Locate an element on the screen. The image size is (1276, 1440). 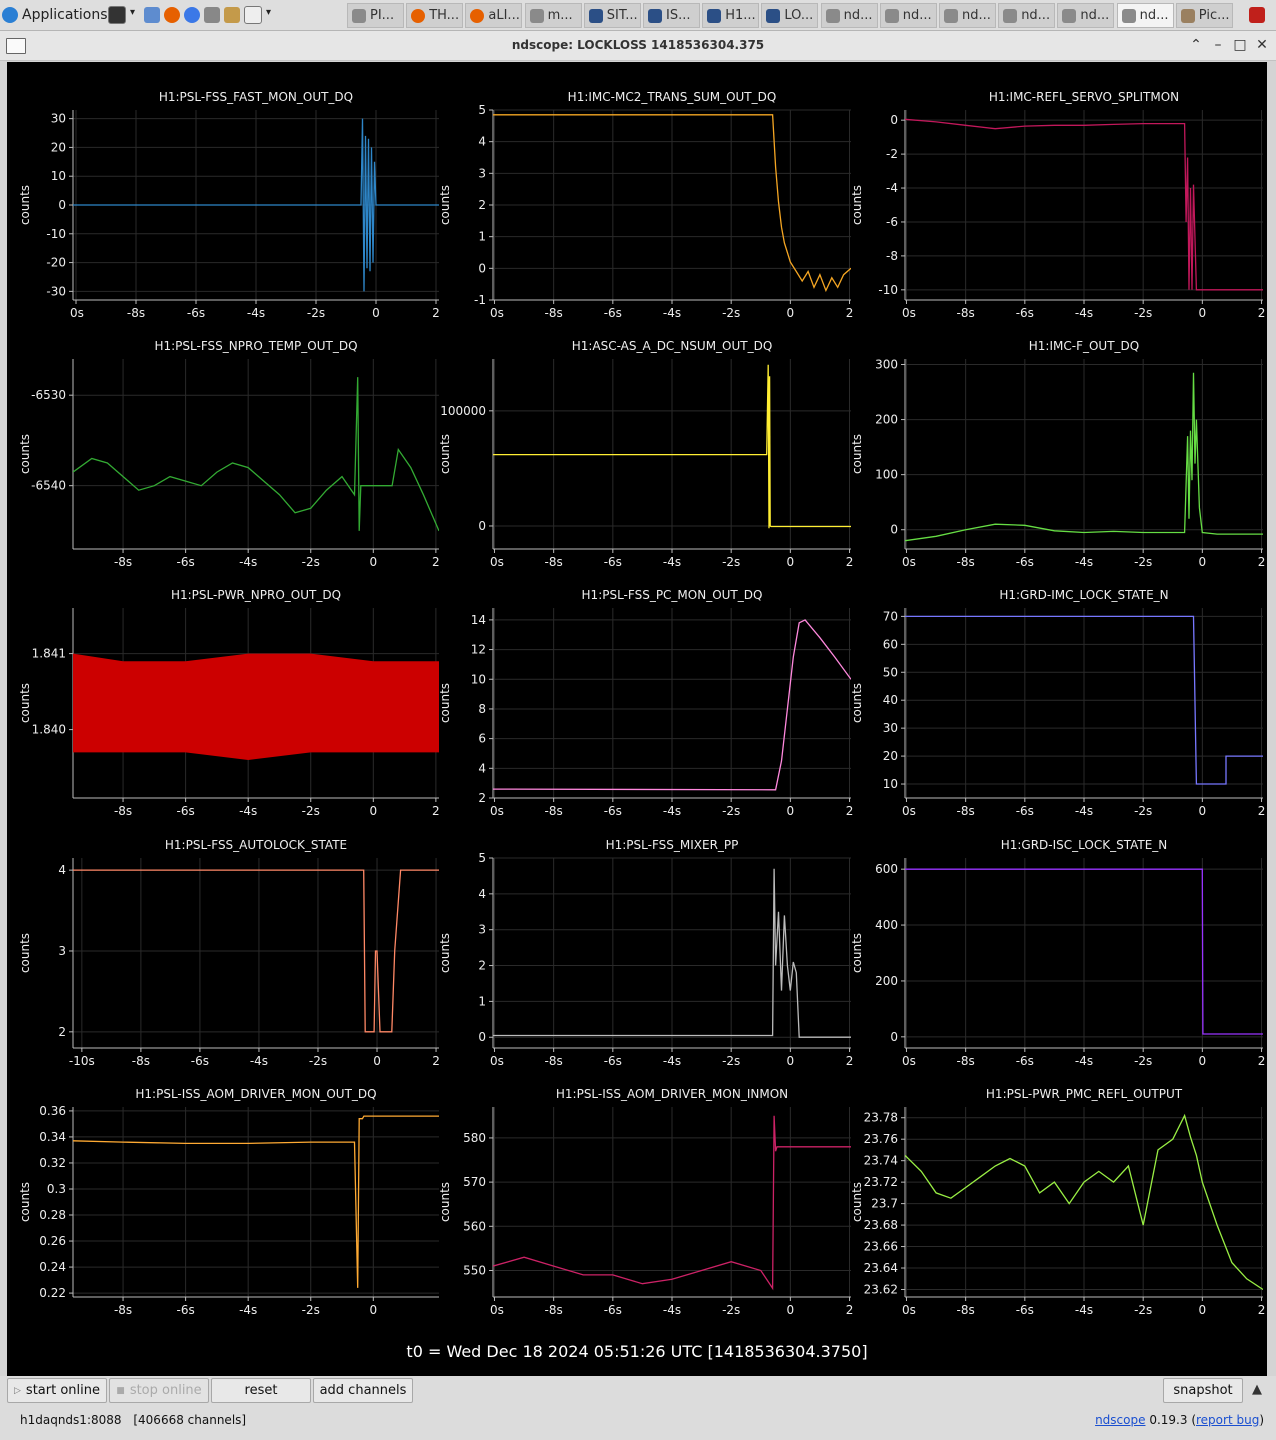
start-online-button: ▷ start online is located at coordinates (57, 1390).